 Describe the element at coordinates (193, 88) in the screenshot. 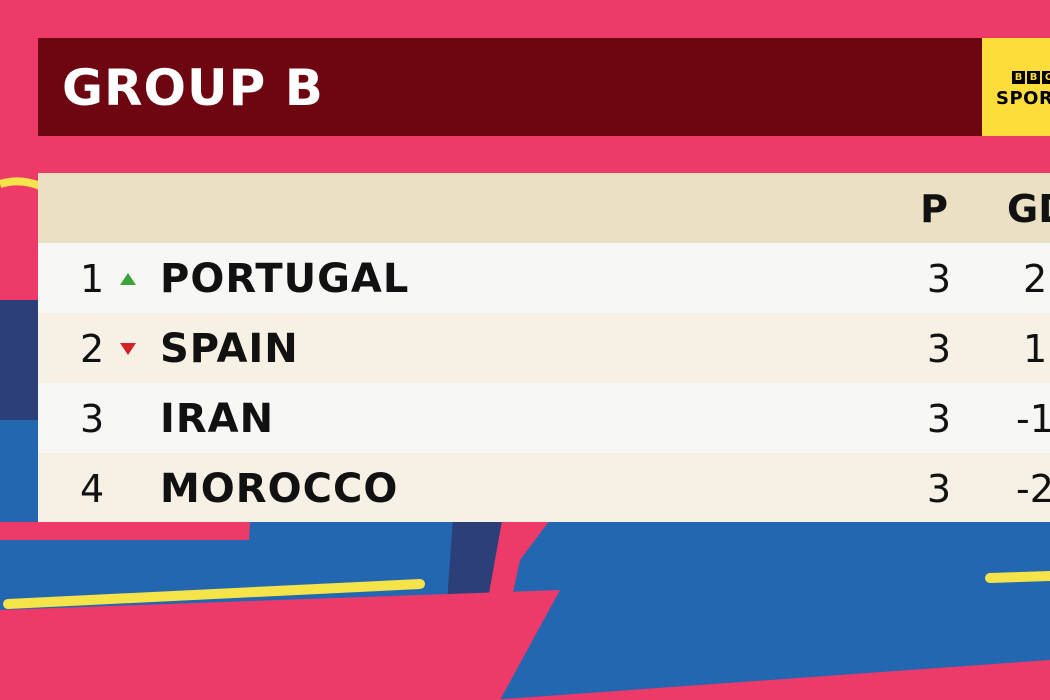

I see `group-title: GROUP B` at that location.